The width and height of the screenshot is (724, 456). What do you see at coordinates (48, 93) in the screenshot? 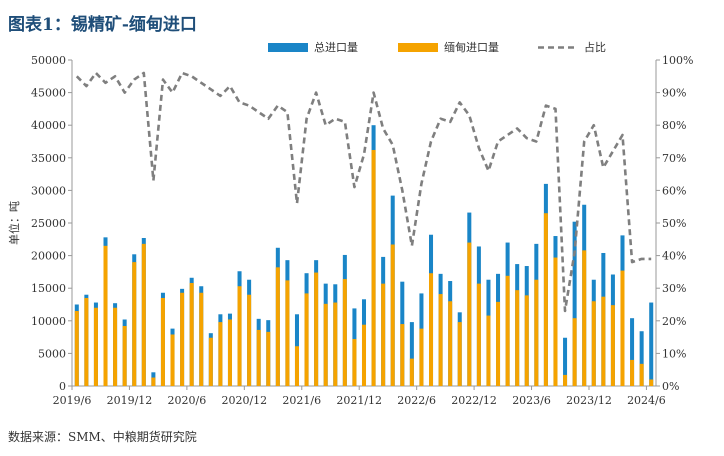
I see `y-tick-label: 45000` at bounding box center [48, 93].